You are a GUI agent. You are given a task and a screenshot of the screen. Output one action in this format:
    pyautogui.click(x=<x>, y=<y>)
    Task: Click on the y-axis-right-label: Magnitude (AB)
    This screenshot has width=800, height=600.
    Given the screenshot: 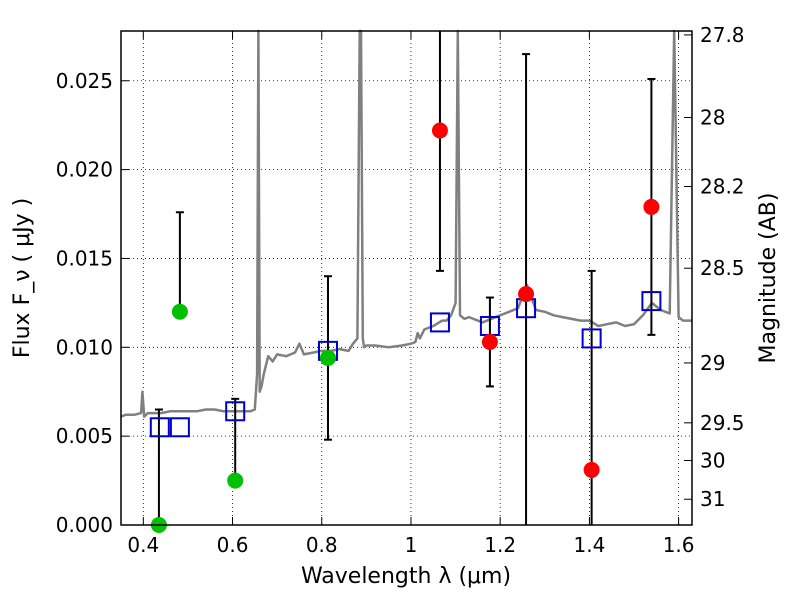 What is the action you would take?
    pyautogui.click(x=768, y=278)
    